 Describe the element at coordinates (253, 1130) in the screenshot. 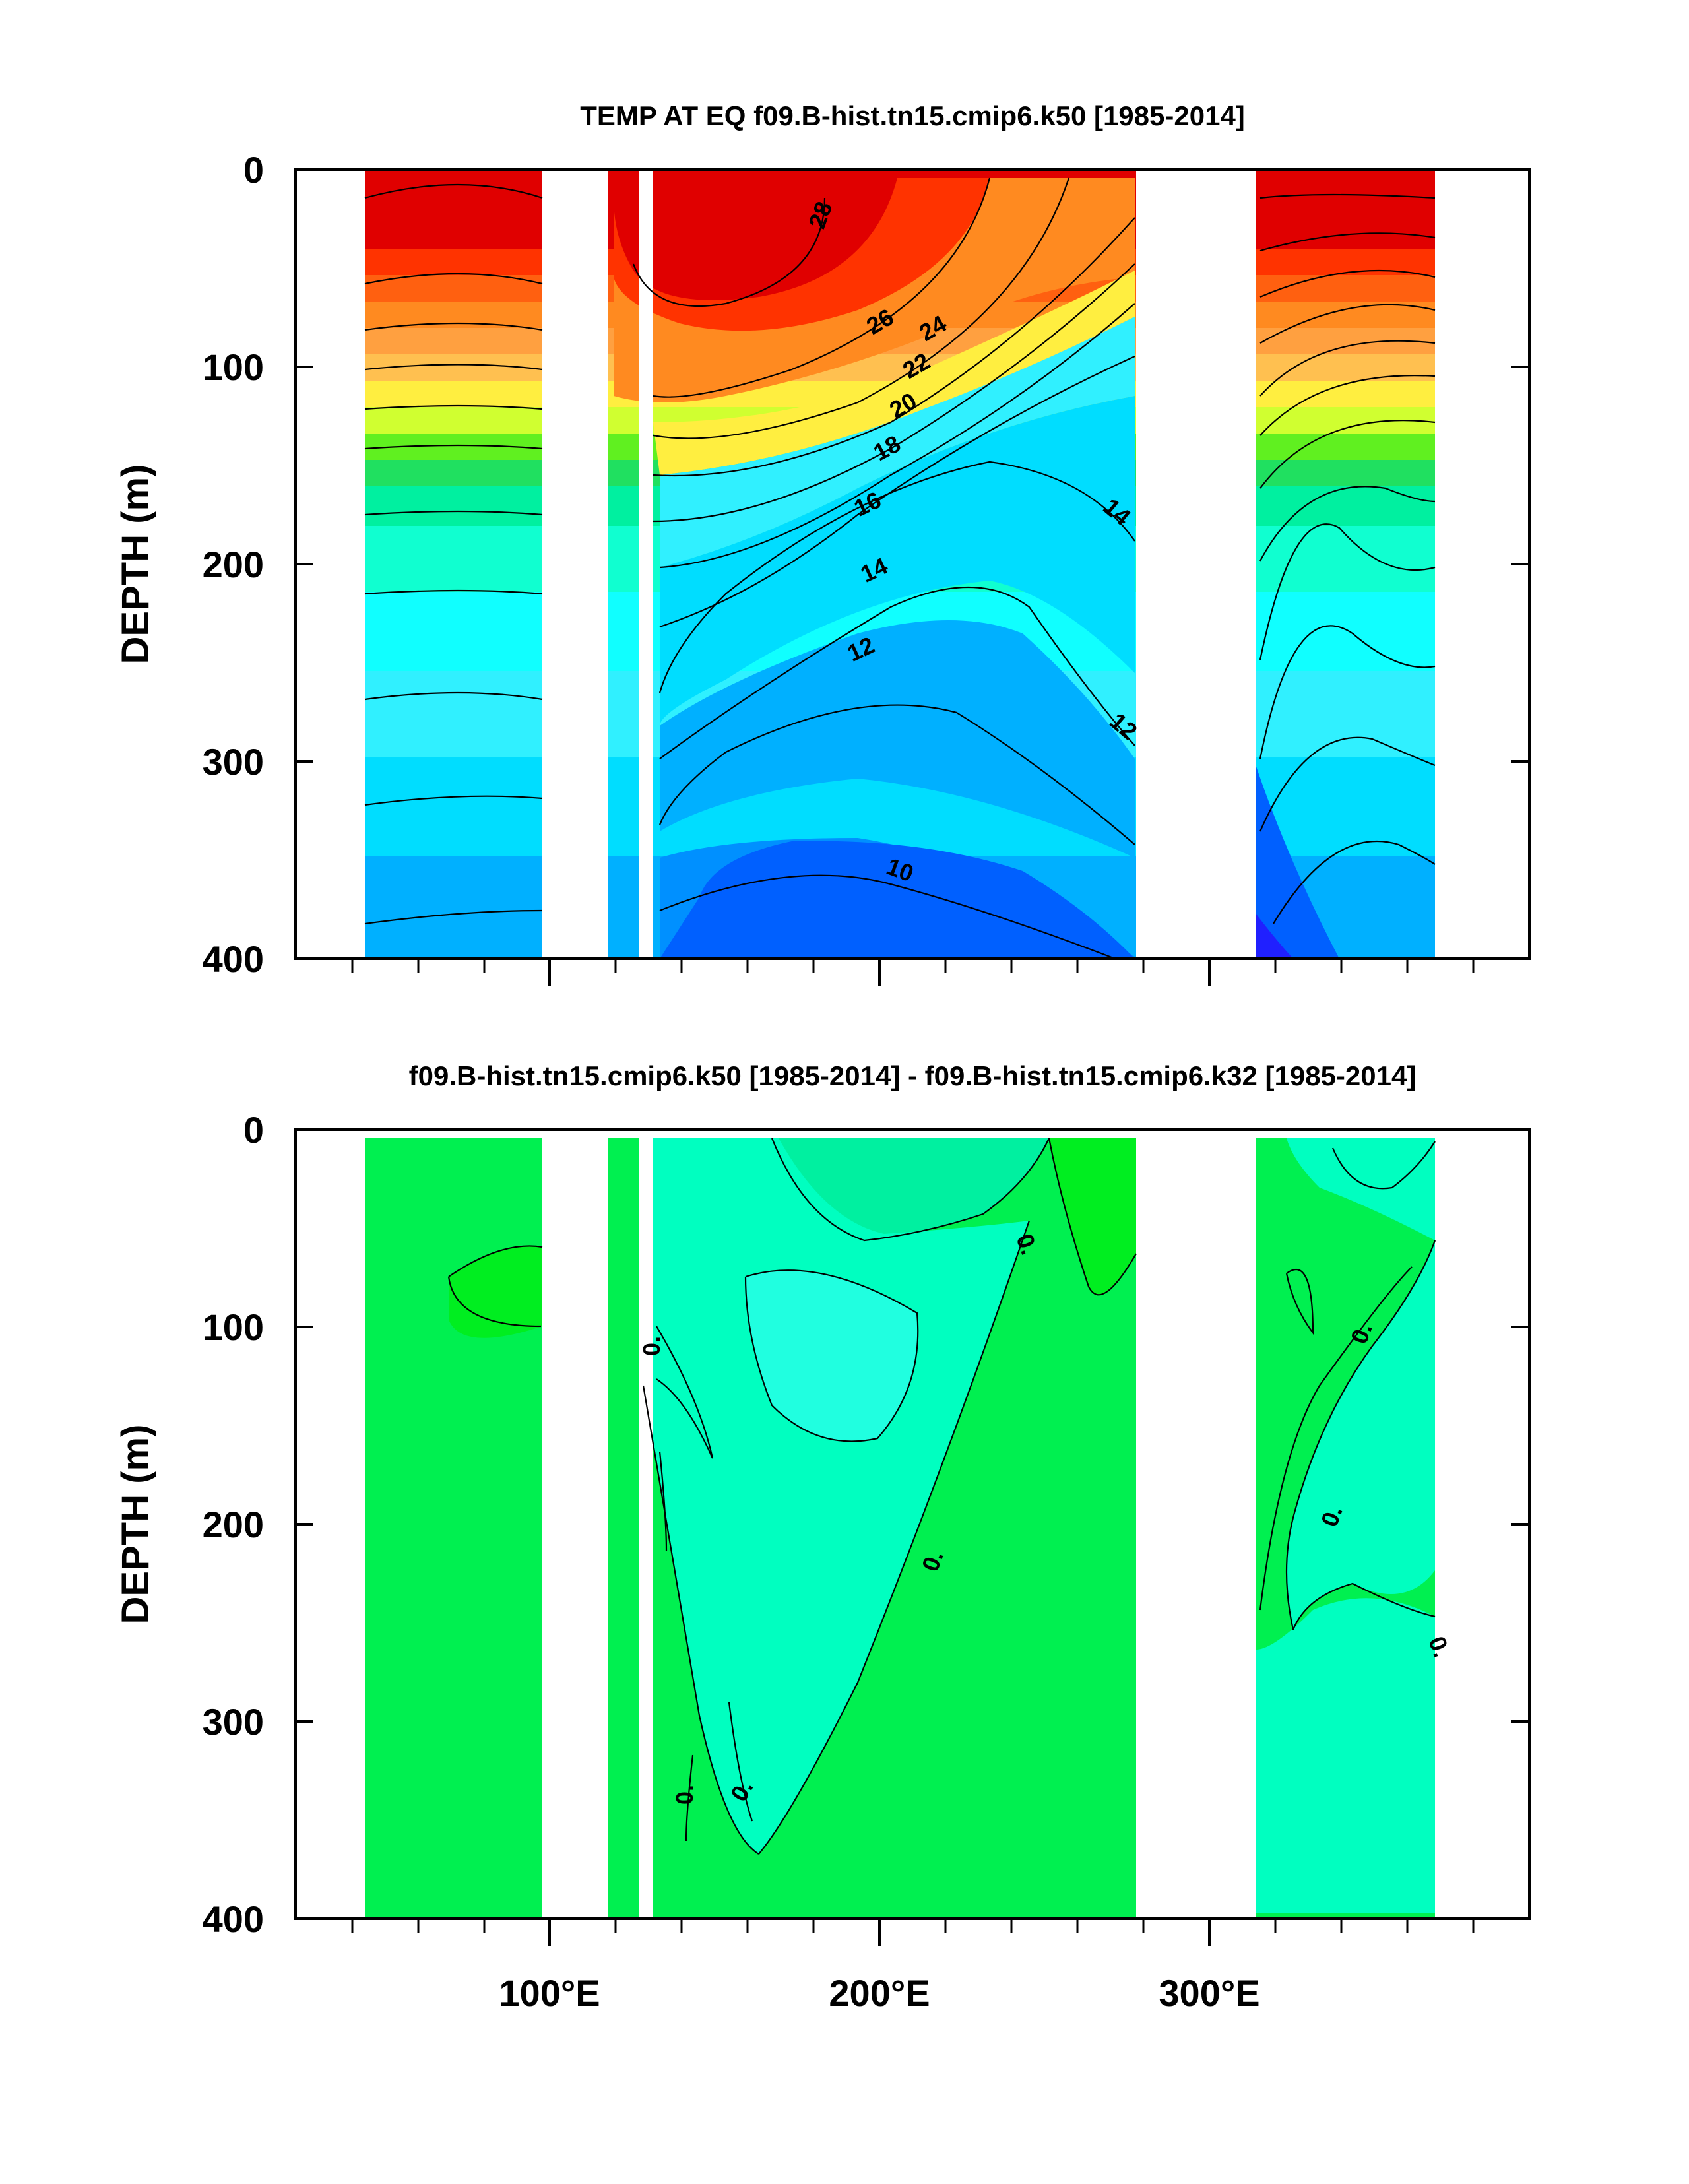

I see `panel2-ytick-label: 0` at that location.